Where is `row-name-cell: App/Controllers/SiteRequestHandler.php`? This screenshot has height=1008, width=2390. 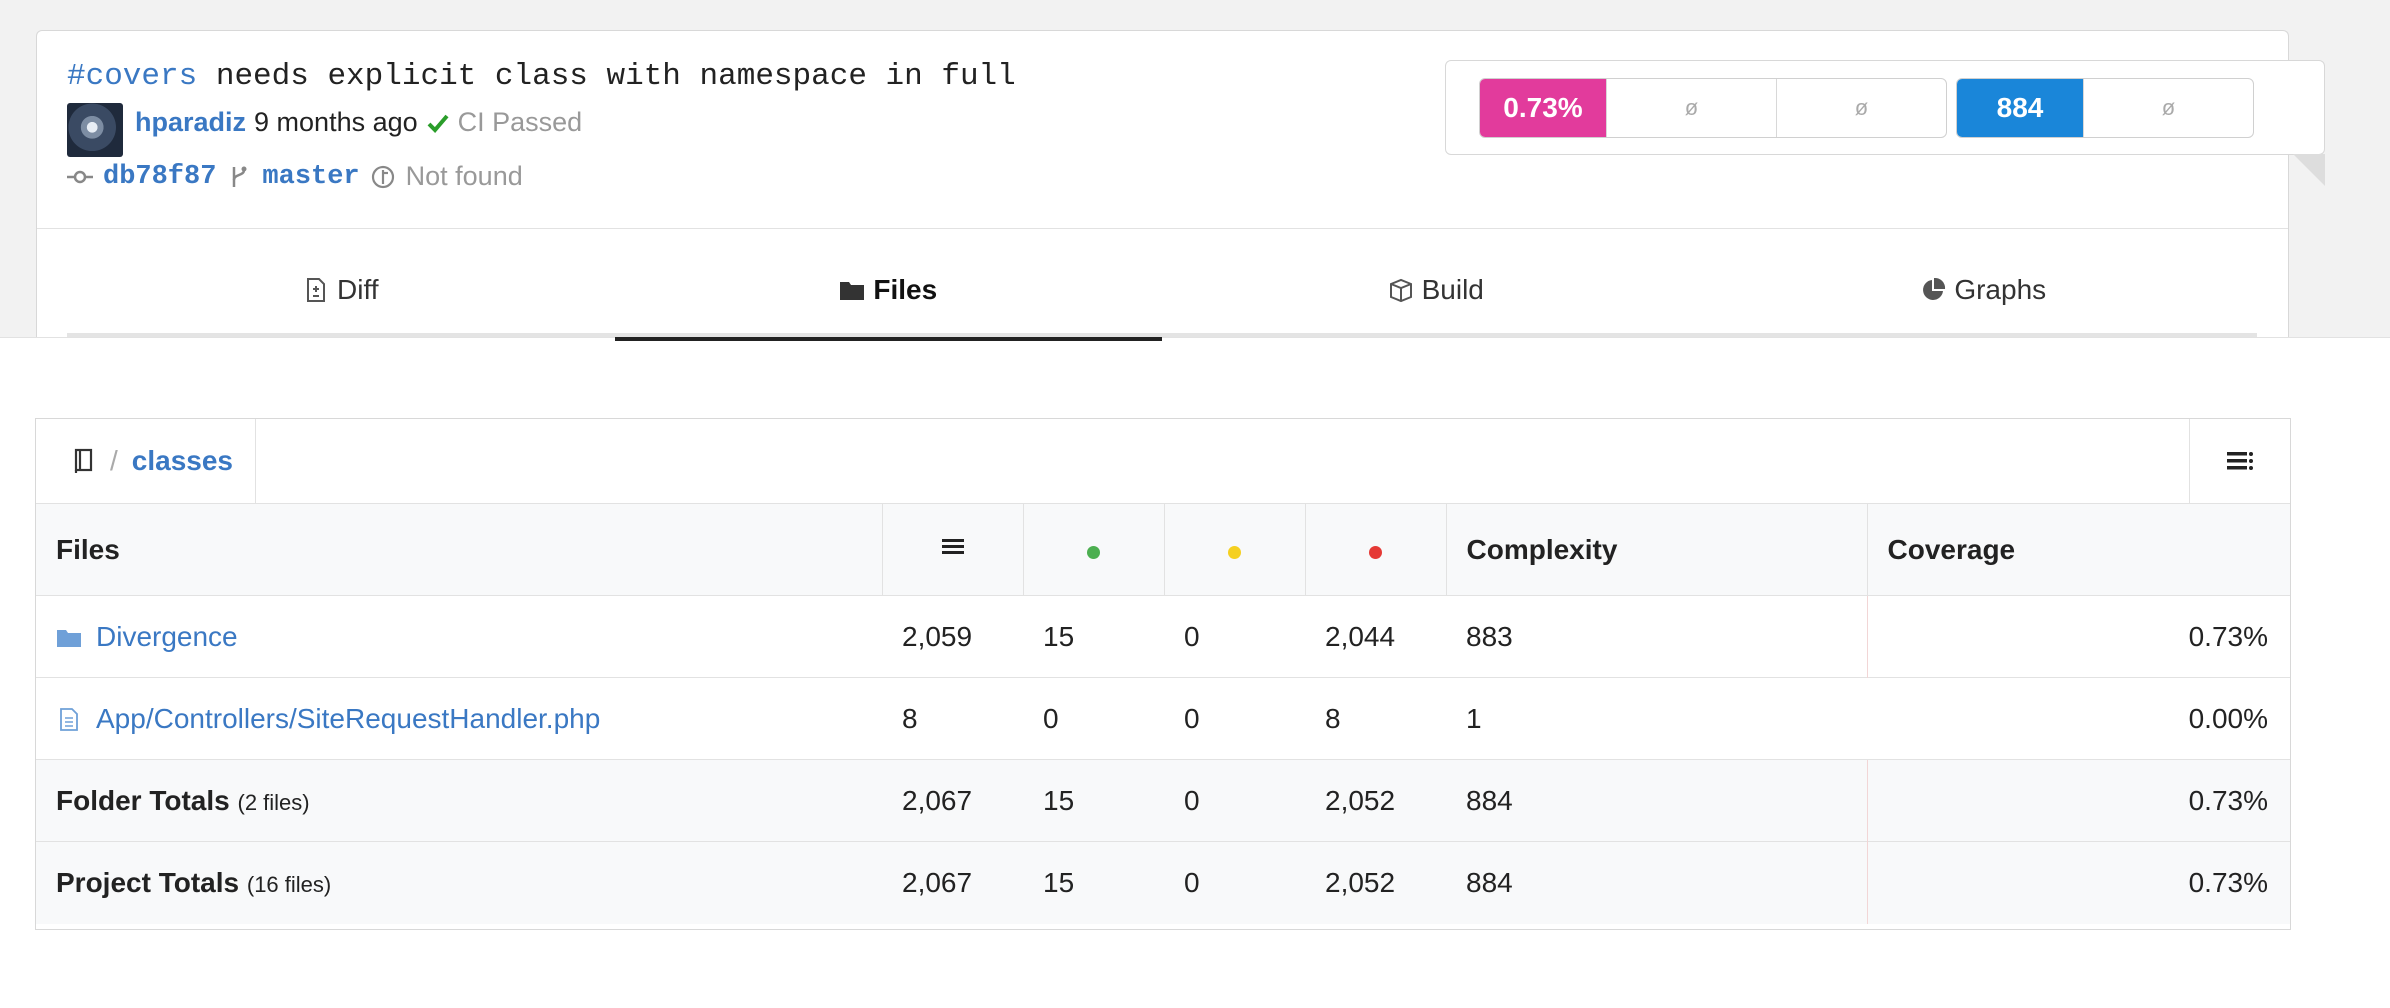 row-name-cell: App/Controllers/SiteRequestHandler.php is located at coordinates (459, 718).